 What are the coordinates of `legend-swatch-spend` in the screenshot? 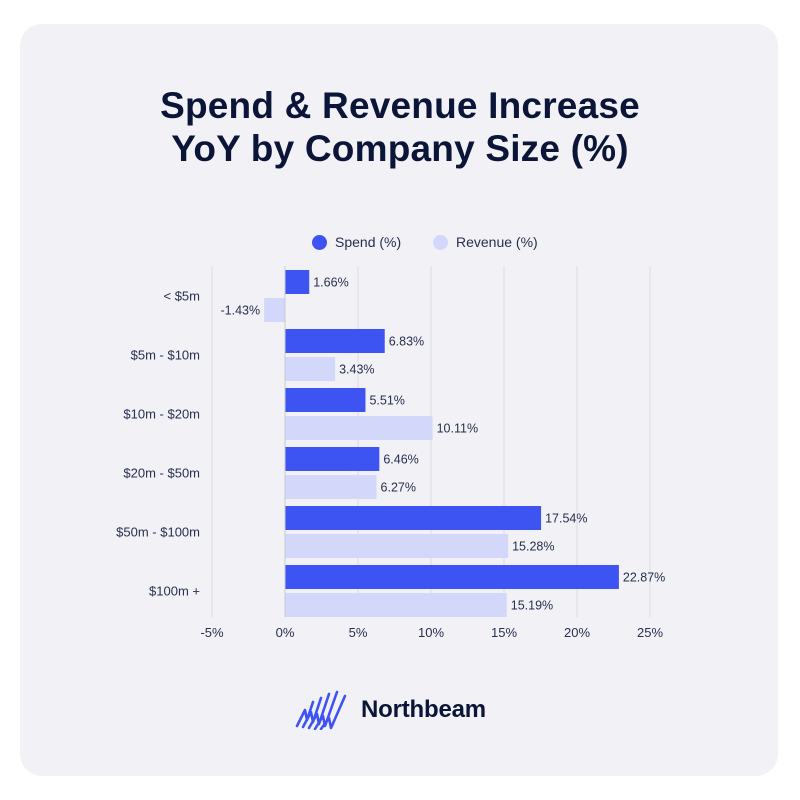 It's located at (319, 242).